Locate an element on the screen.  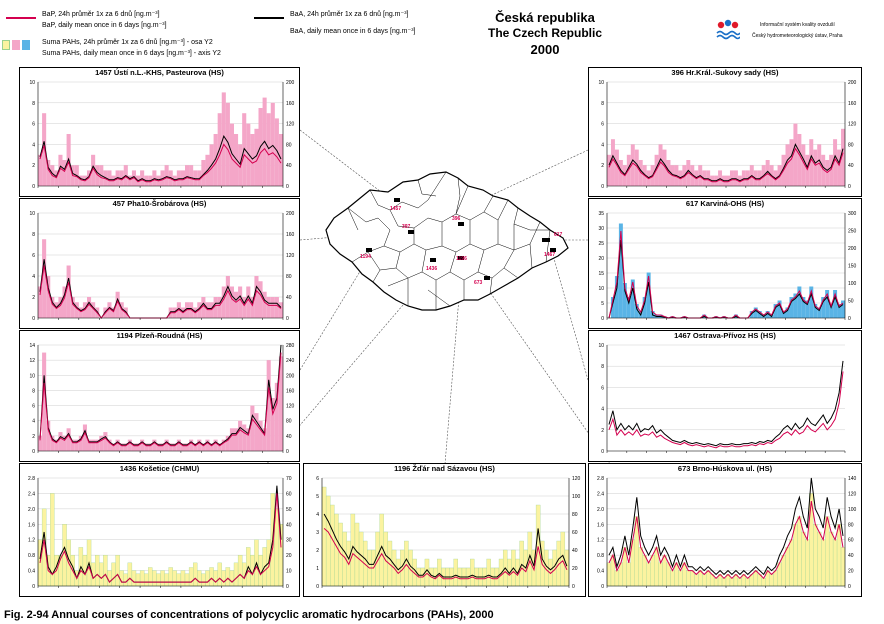
y2-tick-label: 300 is located at coordinates (852, 214).